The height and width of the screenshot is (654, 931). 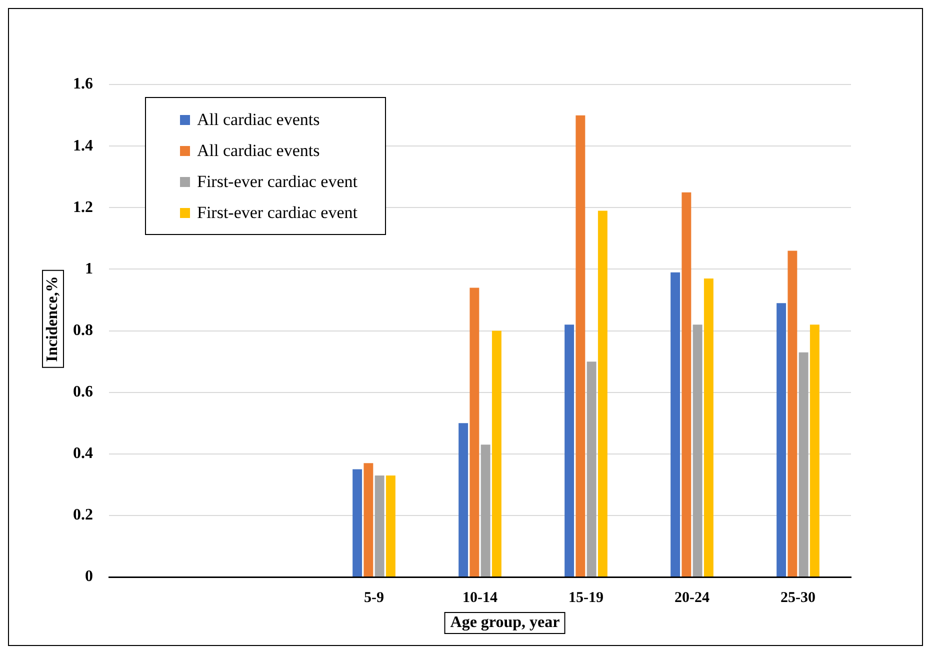 I want to click on y-tick-label: 0.2, so click(x=83, y=515).